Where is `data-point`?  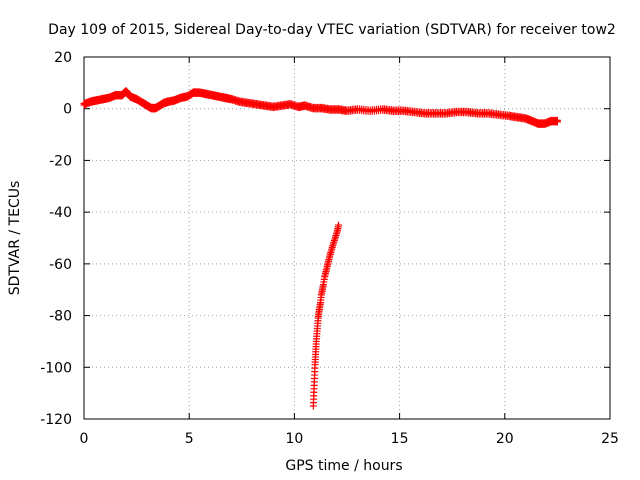 data-point is located at coordinates (339, 225).